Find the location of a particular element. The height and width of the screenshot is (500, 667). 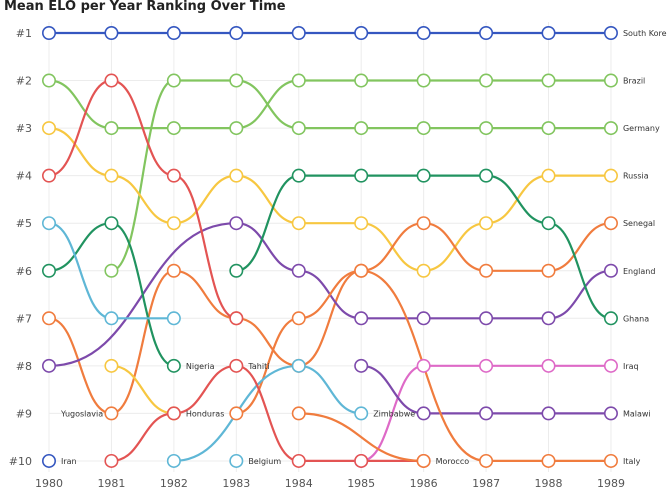

point-iran is located at coordinates (48, 460).